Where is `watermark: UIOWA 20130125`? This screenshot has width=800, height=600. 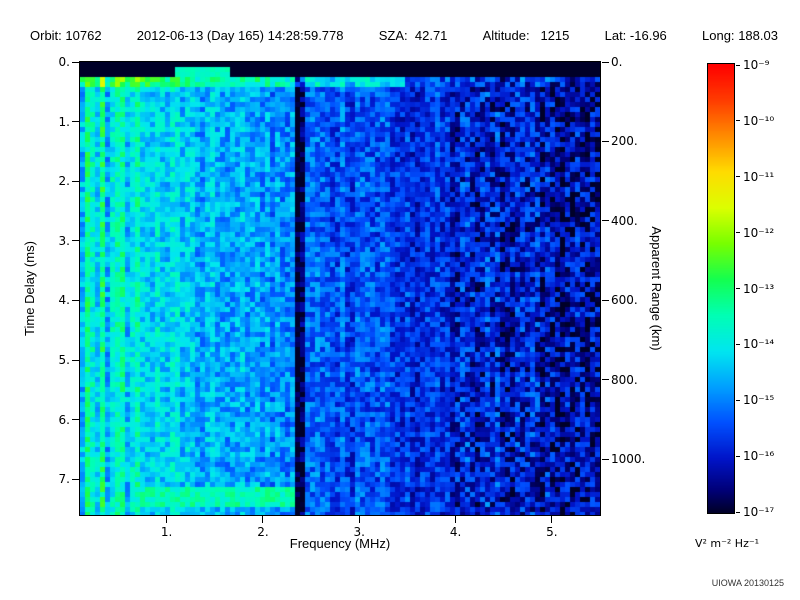
watermark: UIOWA 20130125 is located at coordinates (747, 583).